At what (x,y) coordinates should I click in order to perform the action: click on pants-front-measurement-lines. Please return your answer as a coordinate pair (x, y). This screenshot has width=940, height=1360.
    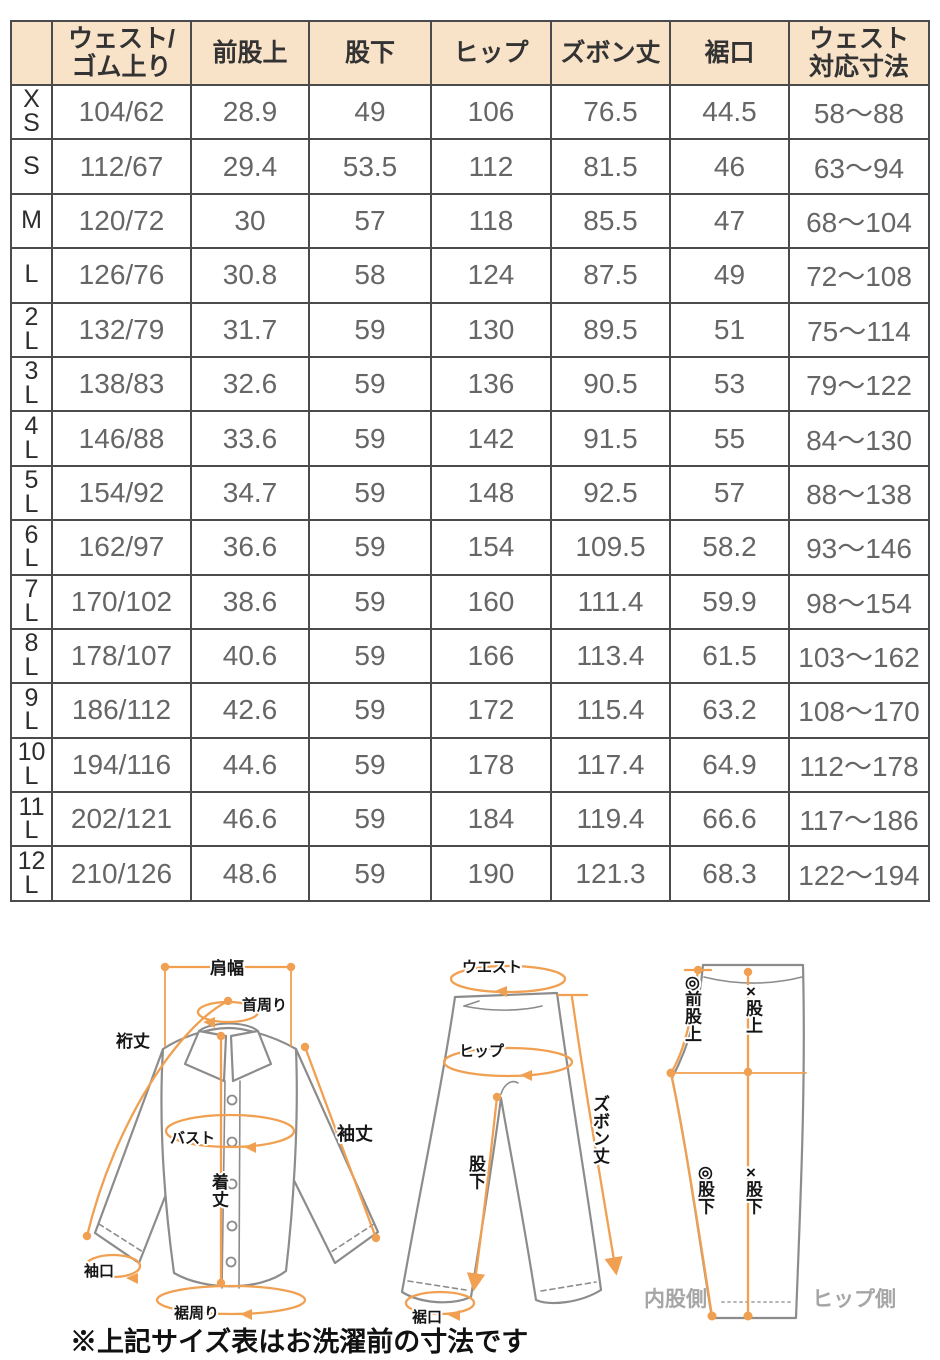
    Looking at the image, I should click on (513, 1142).